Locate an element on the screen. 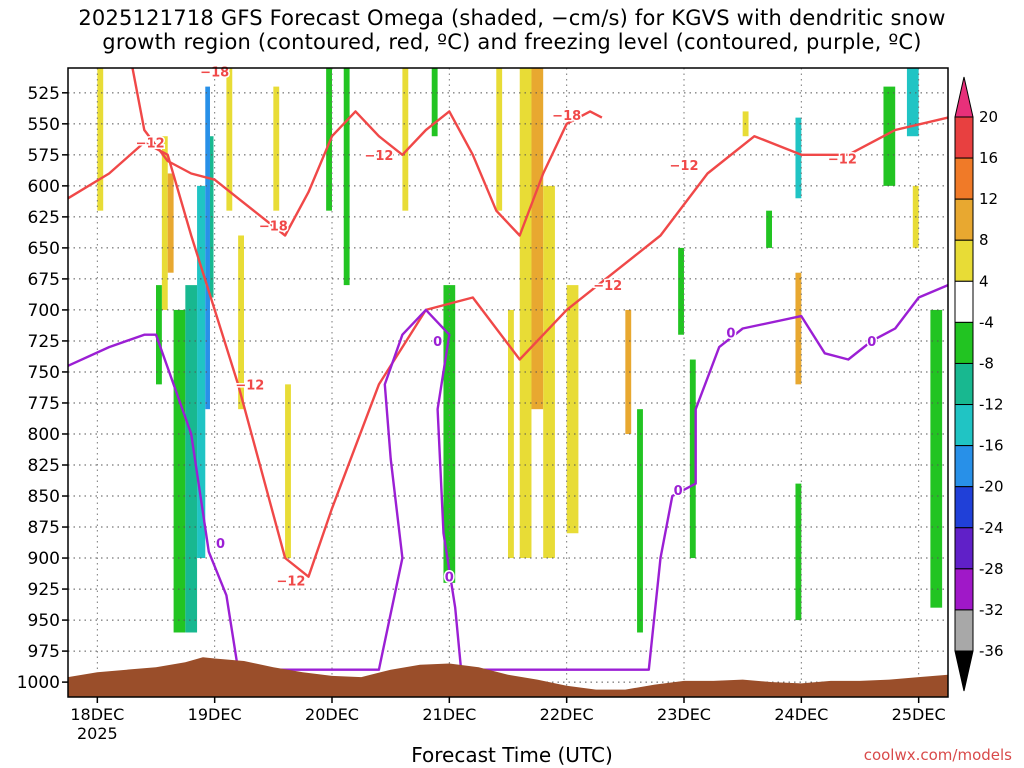 This screenshot has height=768, width=1024. y-tick-label-675: 675 is located at coordinates (44, 280).